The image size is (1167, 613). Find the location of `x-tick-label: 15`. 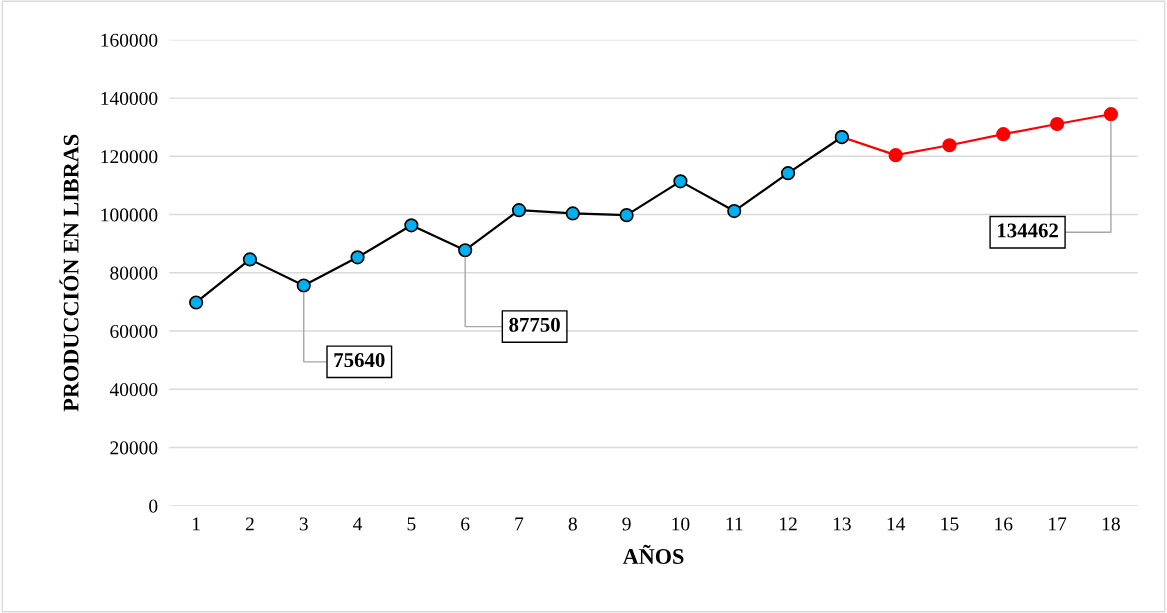

x-tick-label: 15 is located at coordinates (950, 524).